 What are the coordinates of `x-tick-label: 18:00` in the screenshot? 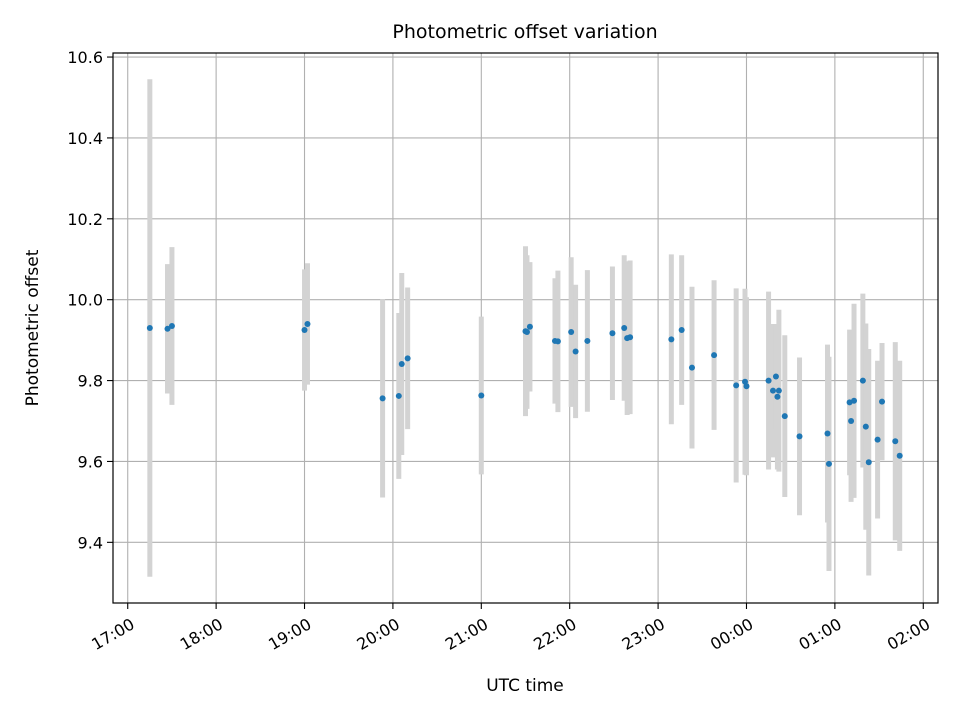 It's located at (201, 634).